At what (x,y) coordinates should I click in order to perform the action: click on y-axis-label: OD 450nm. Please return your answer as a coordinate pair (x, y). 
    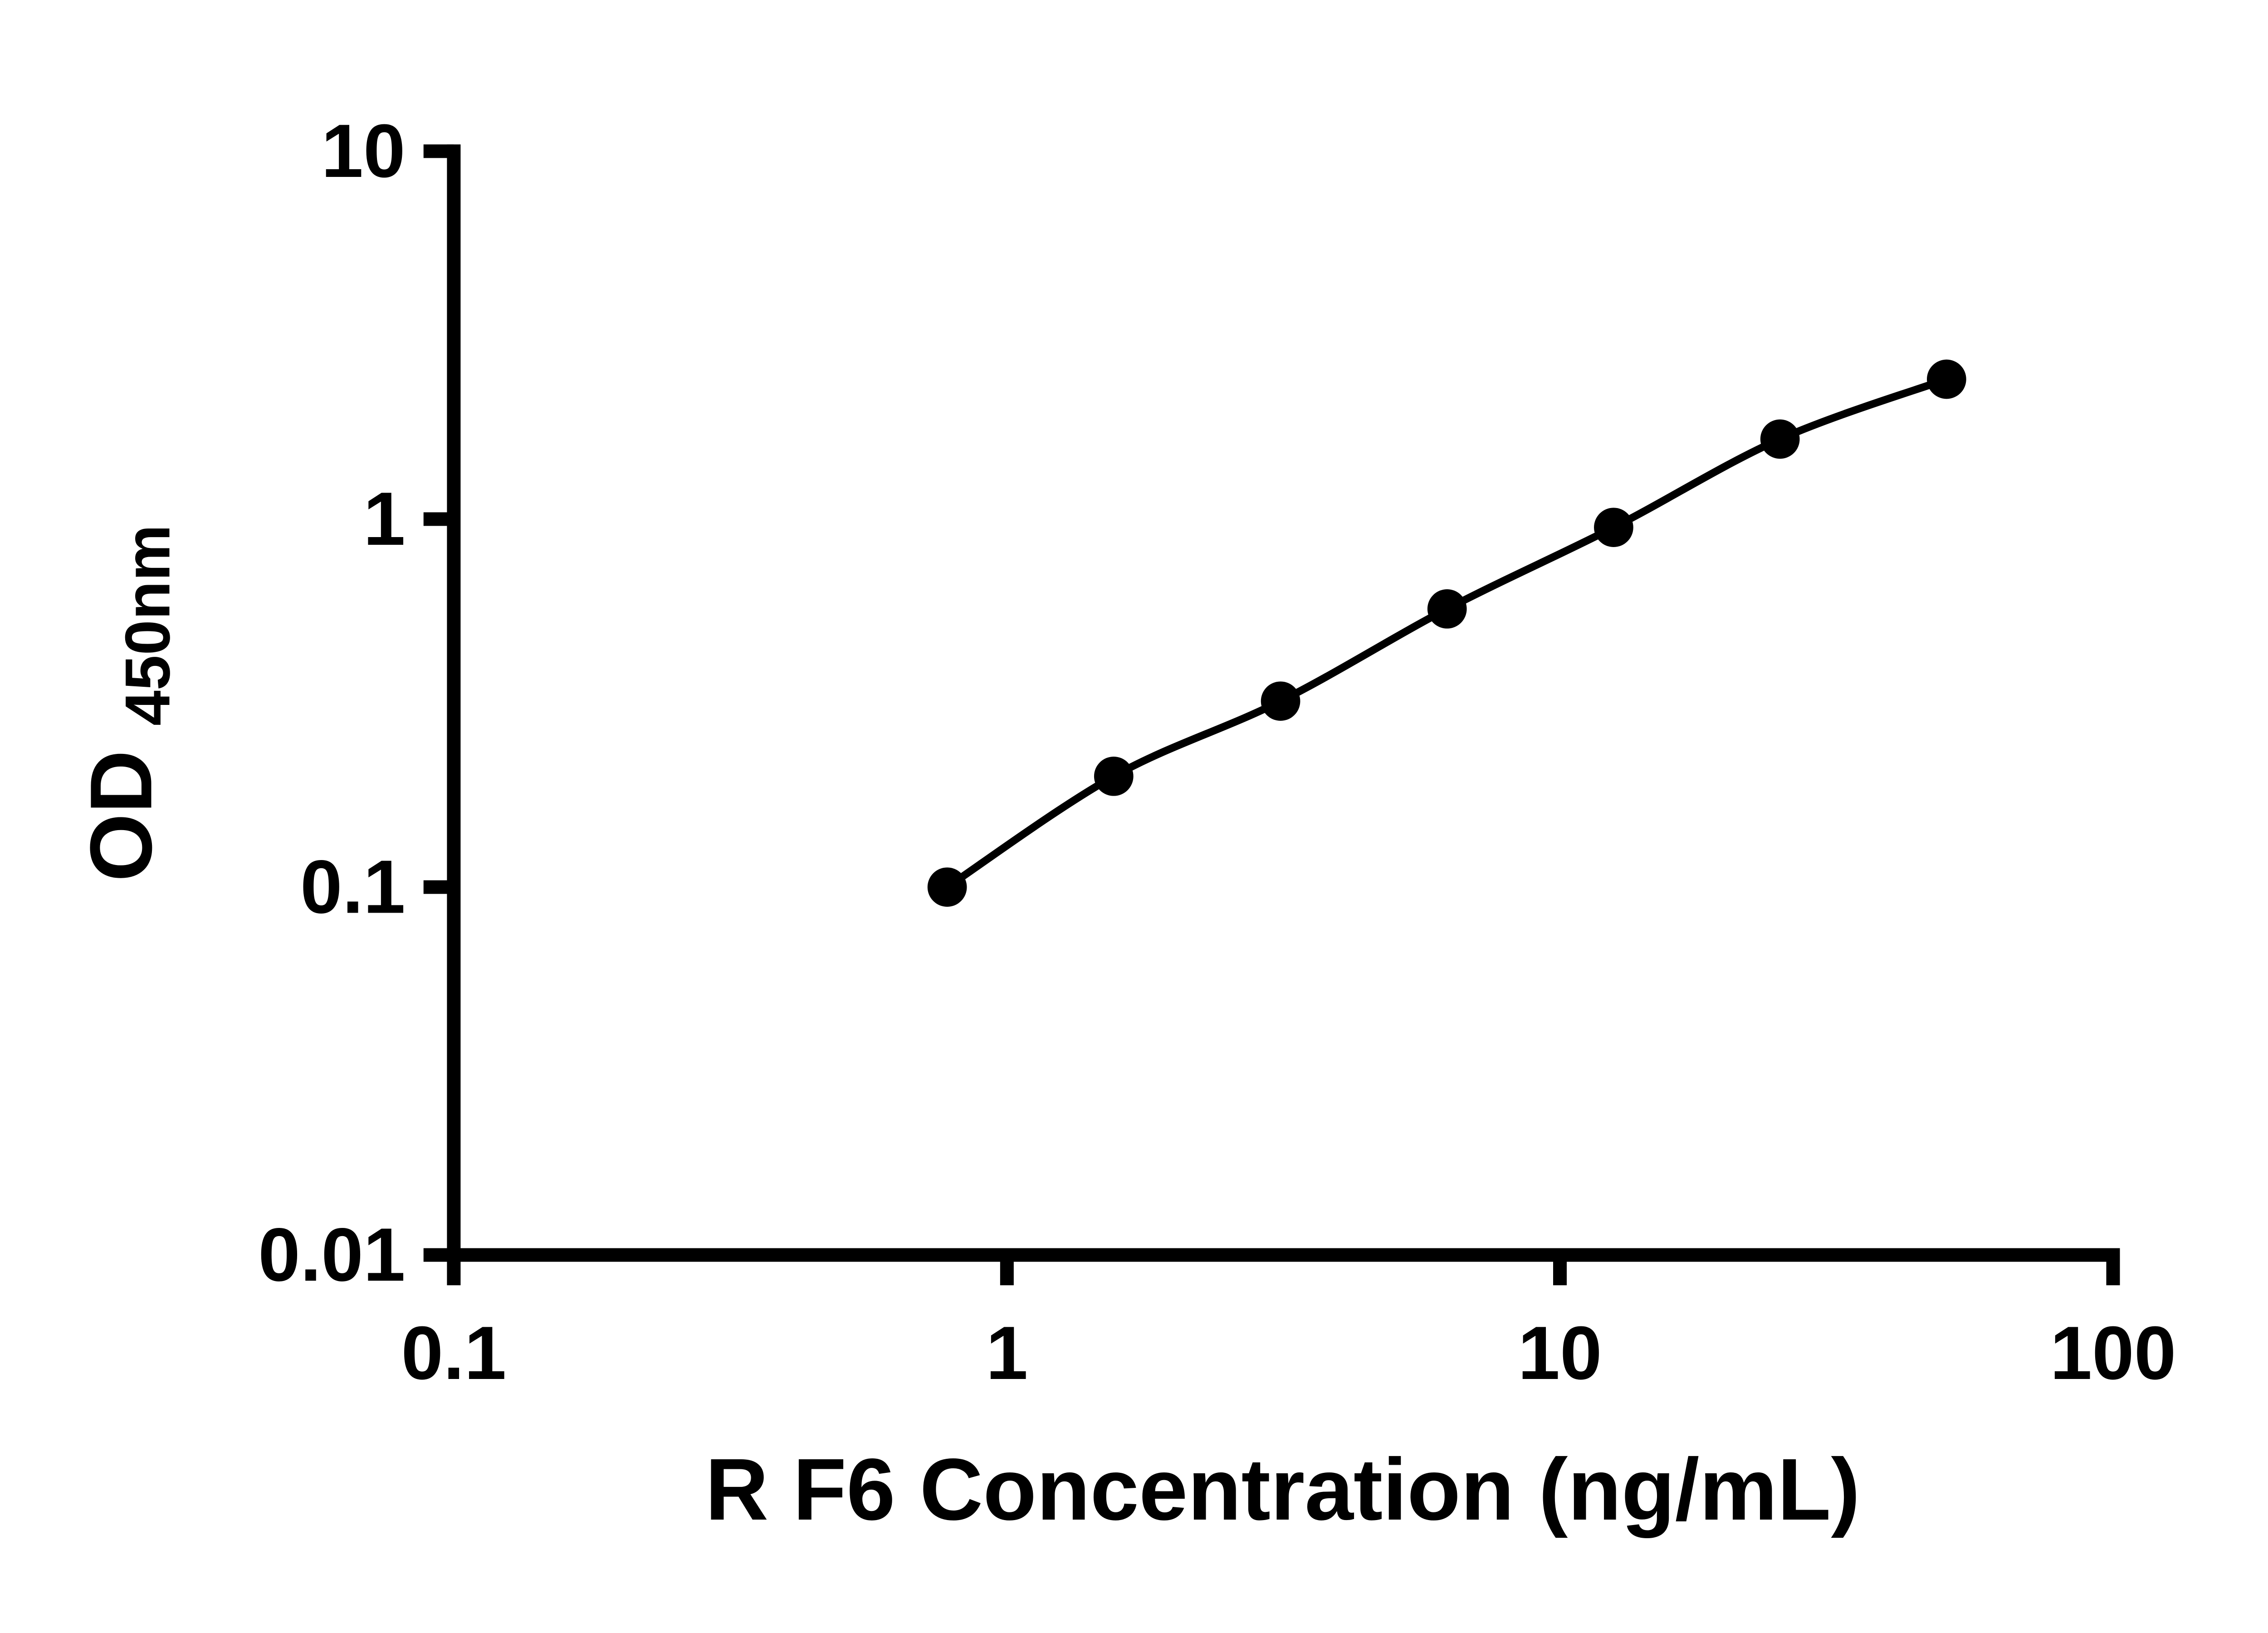
    Looking at the image, I should click on (128, 702).